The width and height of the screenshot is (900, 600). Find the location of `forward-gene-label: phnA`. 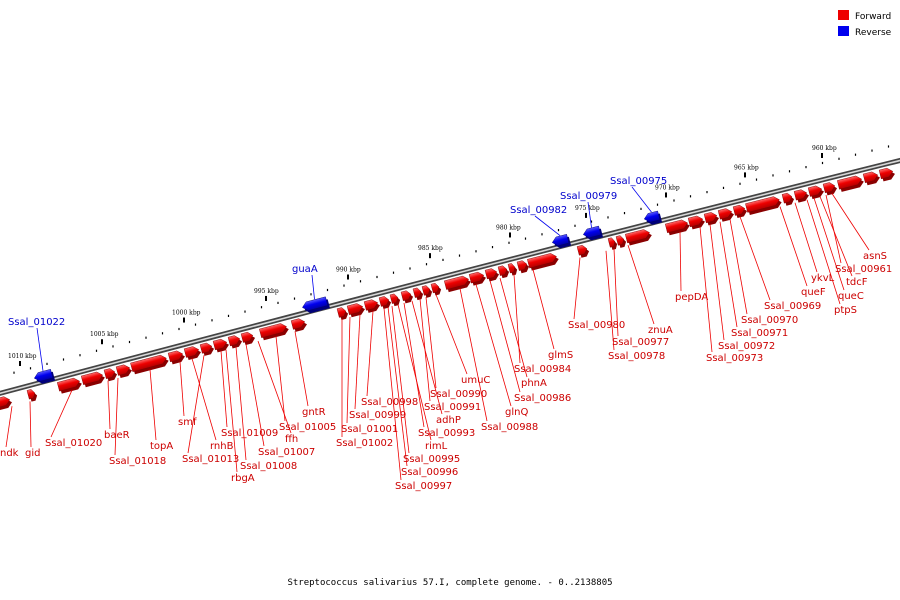

forward-gene-label: phnA is located at coordinates (534, 383).